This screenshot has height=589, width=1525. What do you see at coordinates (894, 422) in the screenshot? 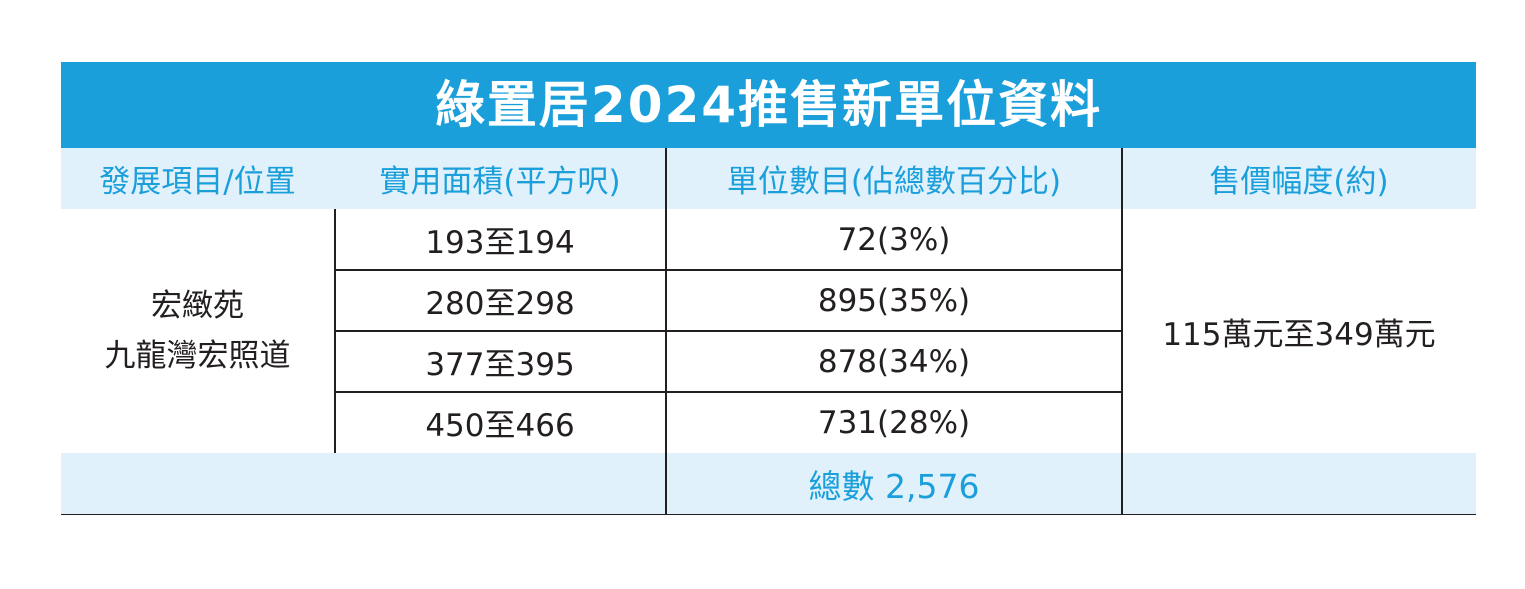
I see `units-cell-4: 731(28%)` at bounding box center [894, 422].